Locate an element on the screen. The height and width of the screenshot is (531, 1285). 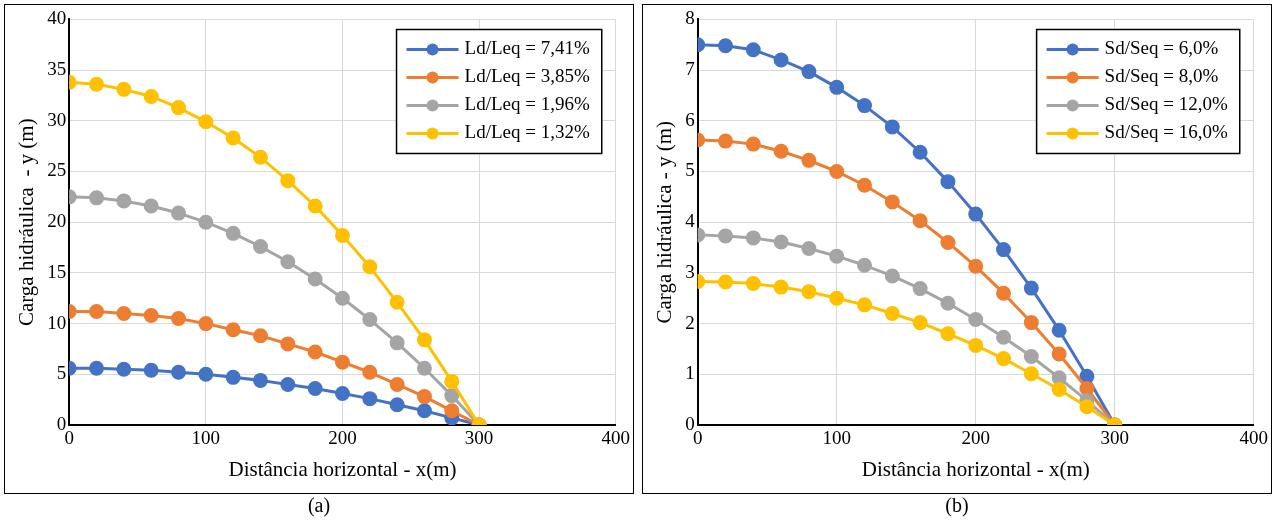
y-tick-label: 20 is located at coordinates (57, 221).